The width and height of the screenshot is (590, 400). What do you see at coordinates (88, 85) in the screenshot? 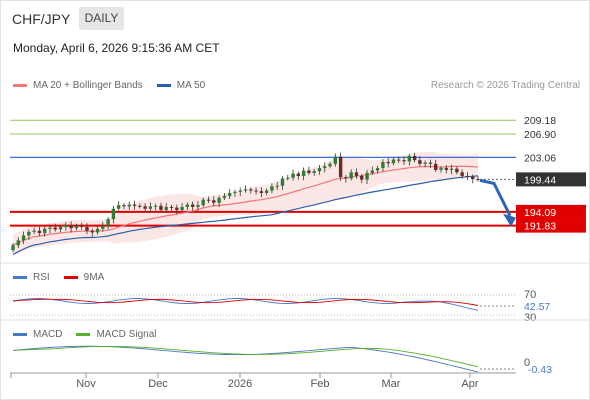
I see `ma20-legend-label: MA 20 + Bollinger Bands` at bounding box center [88, 85].